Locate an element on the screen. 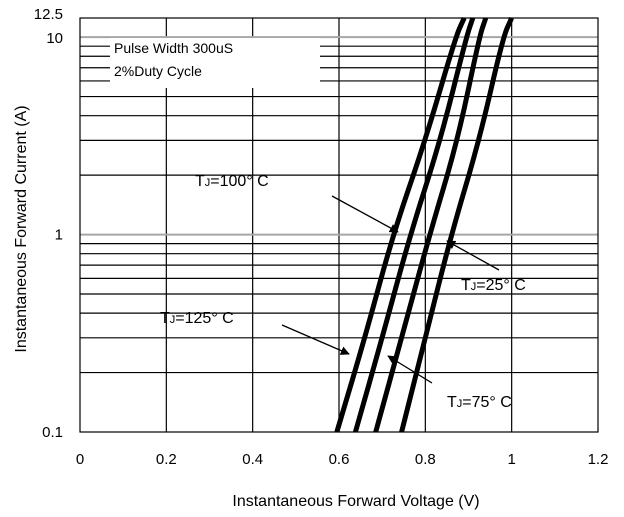 This screenshot has width=624, height=517. x-tick-label: 0 is located at coordinates (80, 459).